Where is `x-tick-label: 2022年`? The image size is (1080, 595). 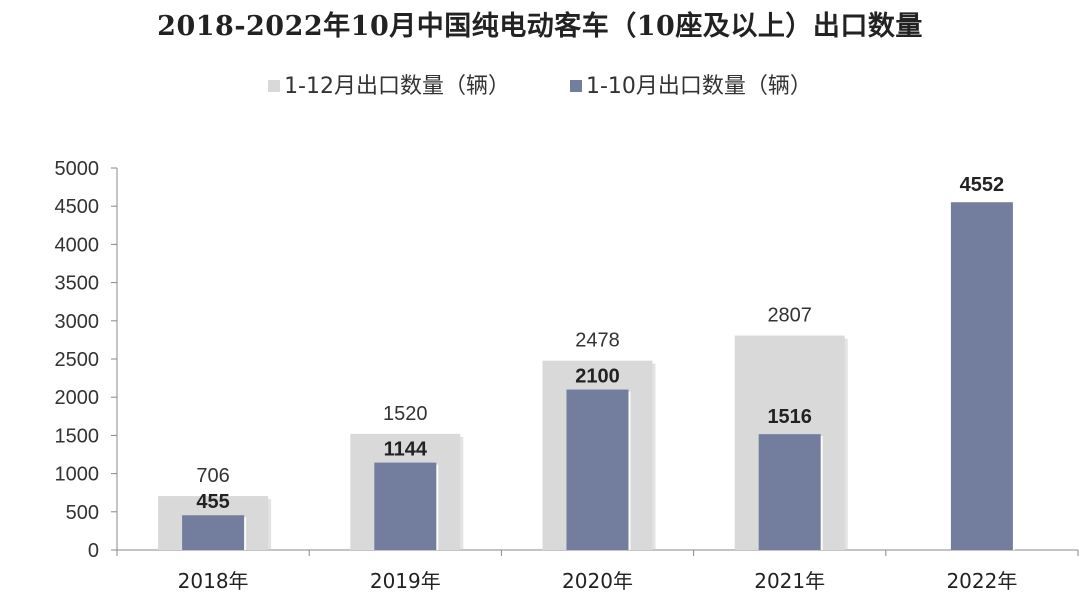
x-tick-label: 2022年 is located at coordinates (981, 581).